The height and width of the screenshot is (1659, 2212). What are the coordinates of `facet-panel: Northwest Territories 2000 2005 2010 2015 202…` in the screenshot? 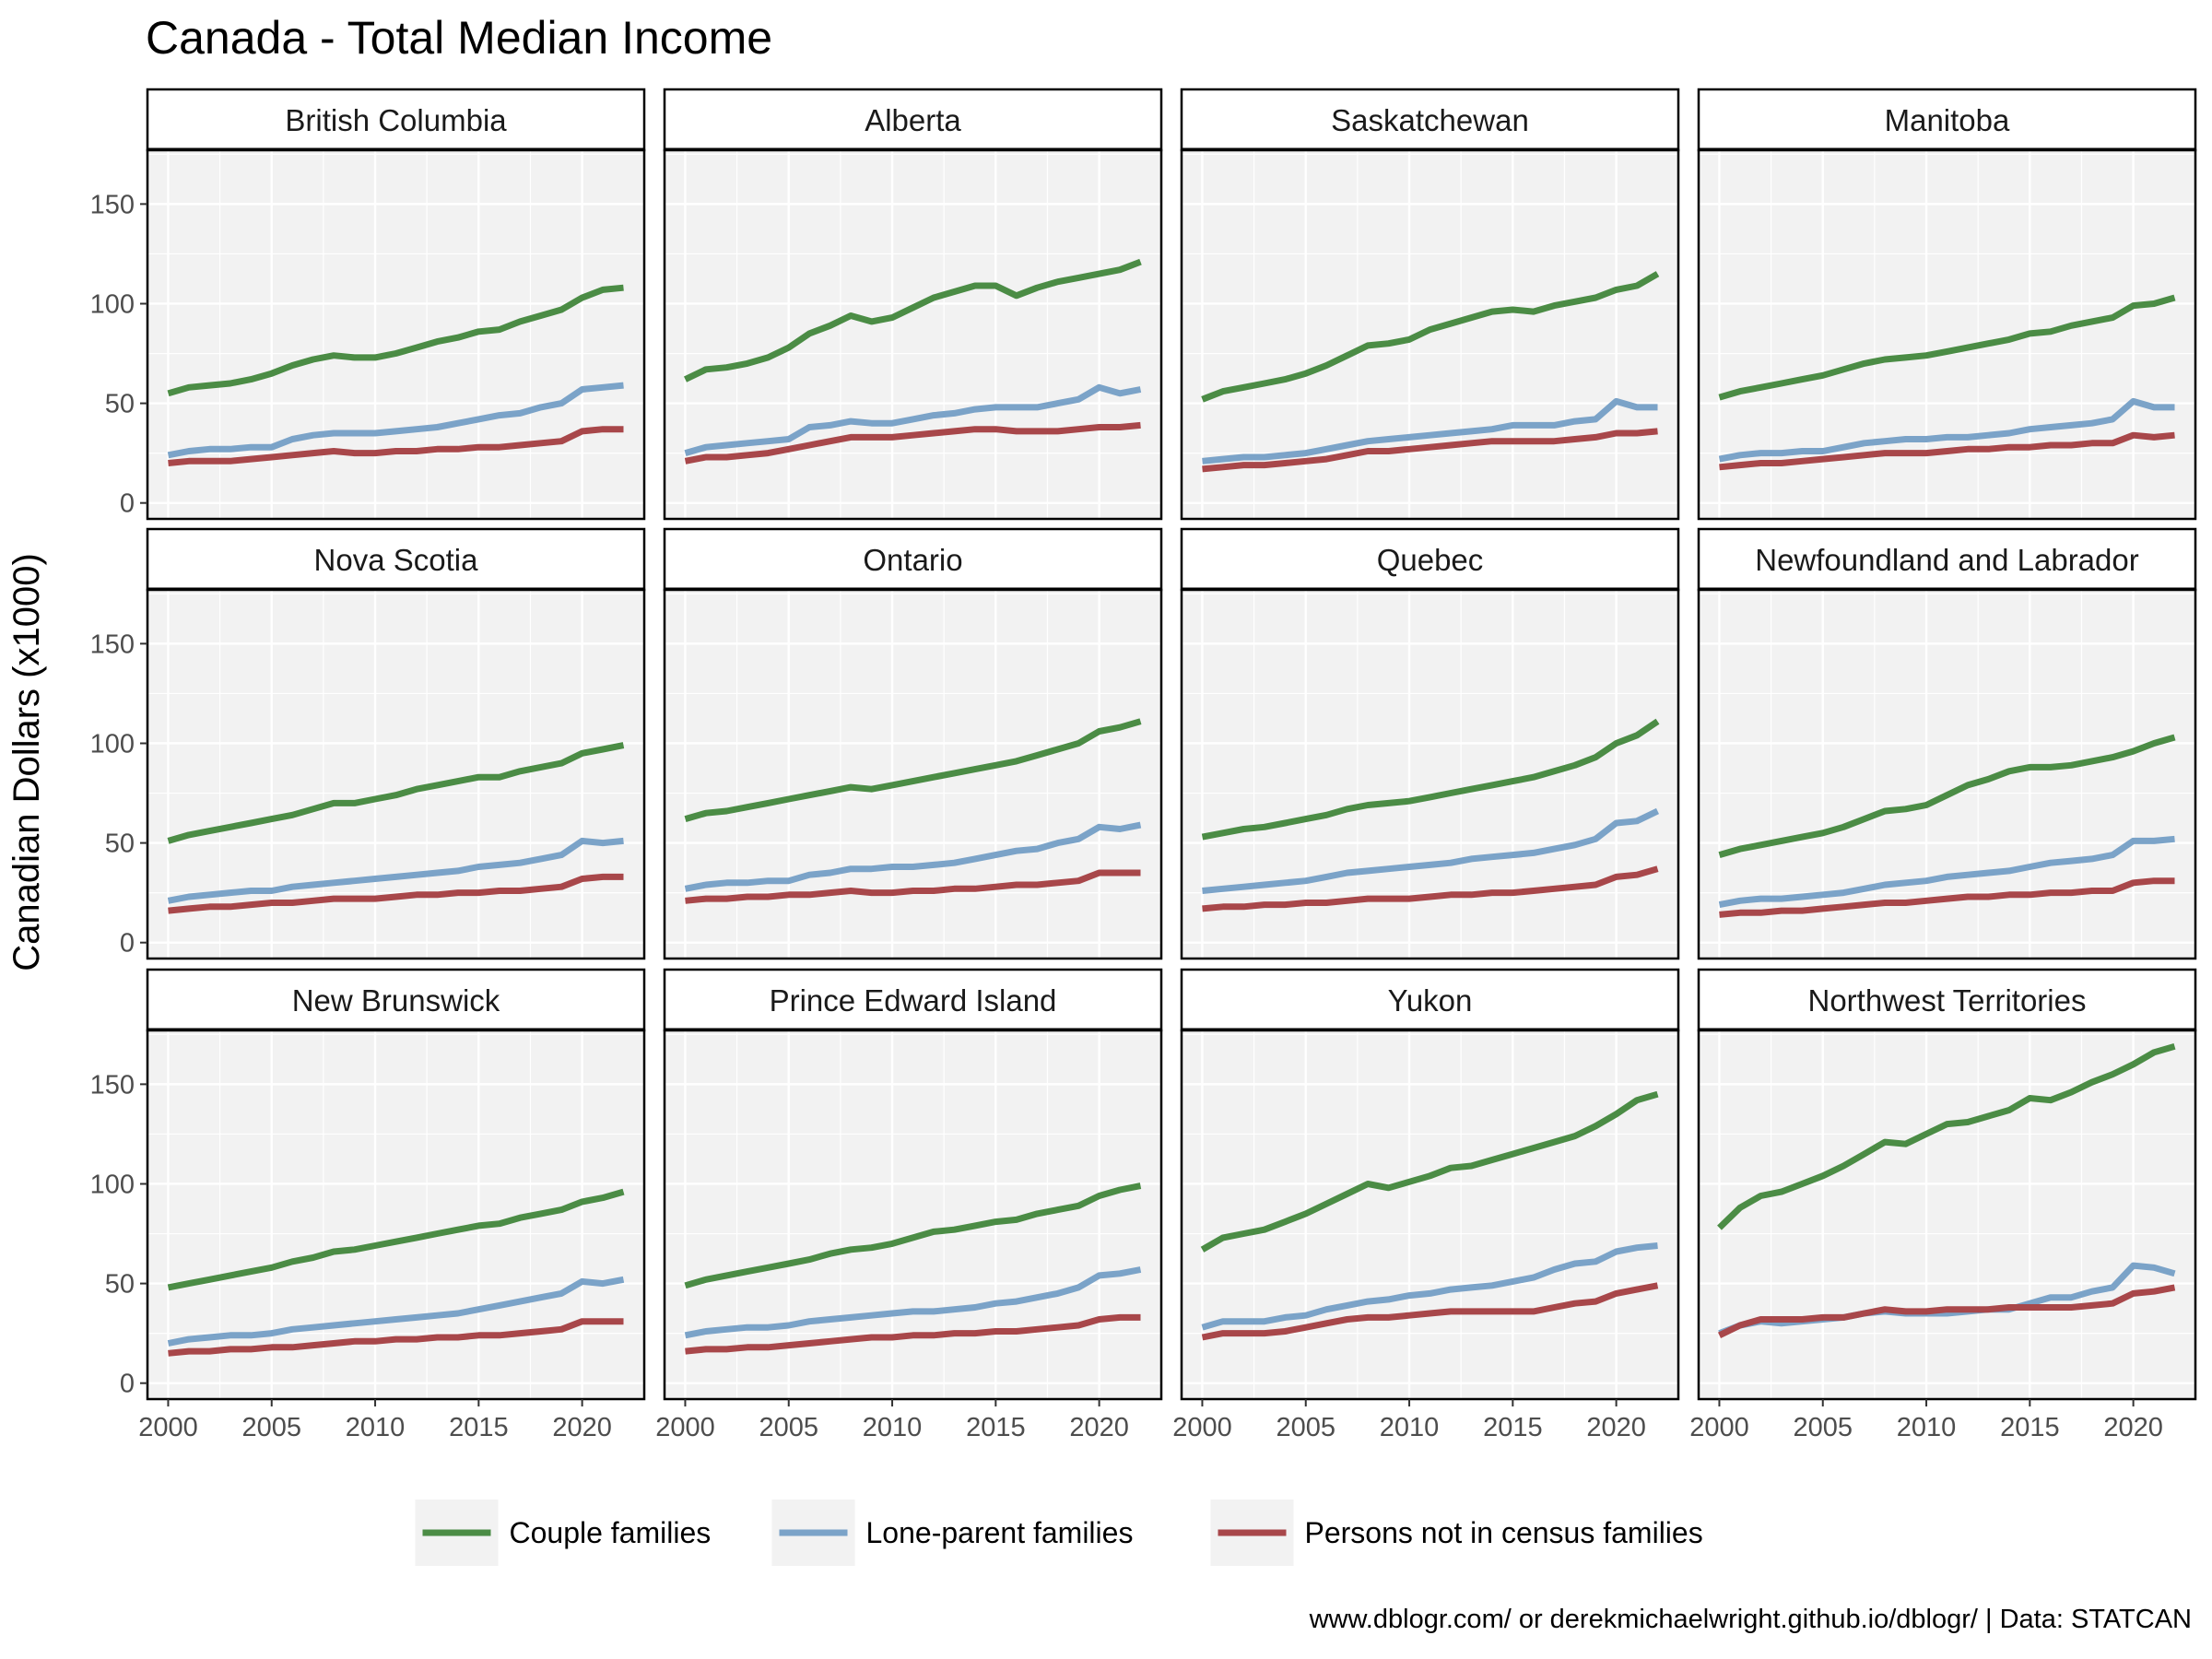 It's located at (1943, 1205).